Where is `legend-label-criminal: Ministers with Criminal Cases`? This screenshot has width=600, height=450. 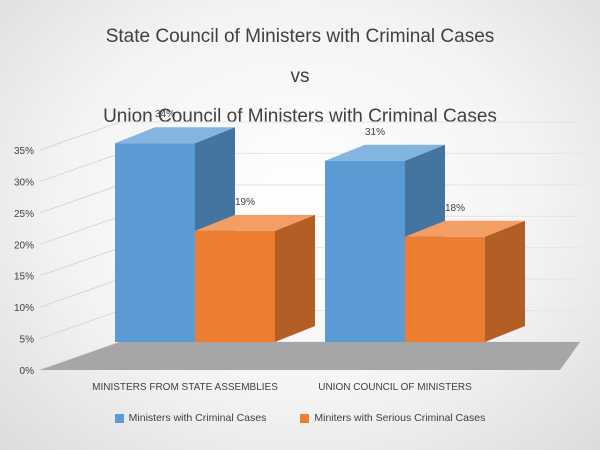 legend-label-criminal: Ministers with Criminal Cases is located at coordinates (197, 418).